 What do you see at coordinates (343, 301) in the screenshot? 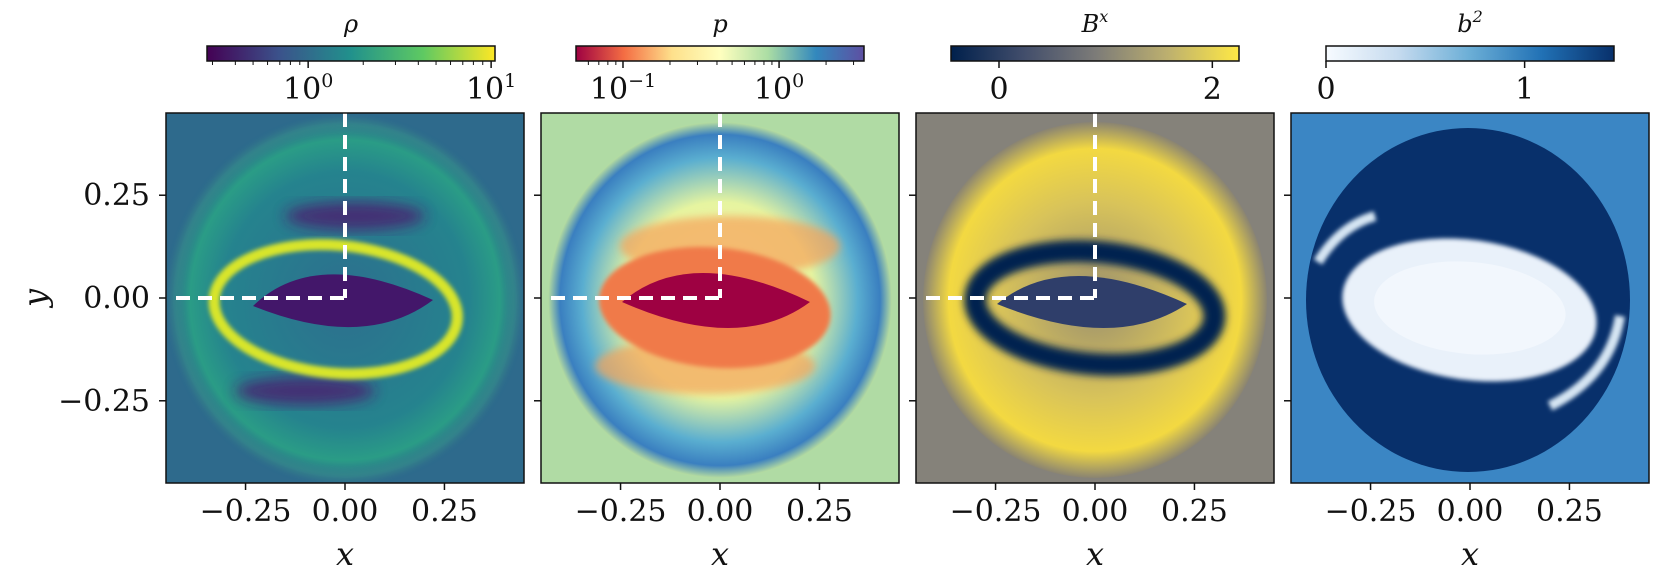
I see `rho-cavity` at bounding box center [343, 301].